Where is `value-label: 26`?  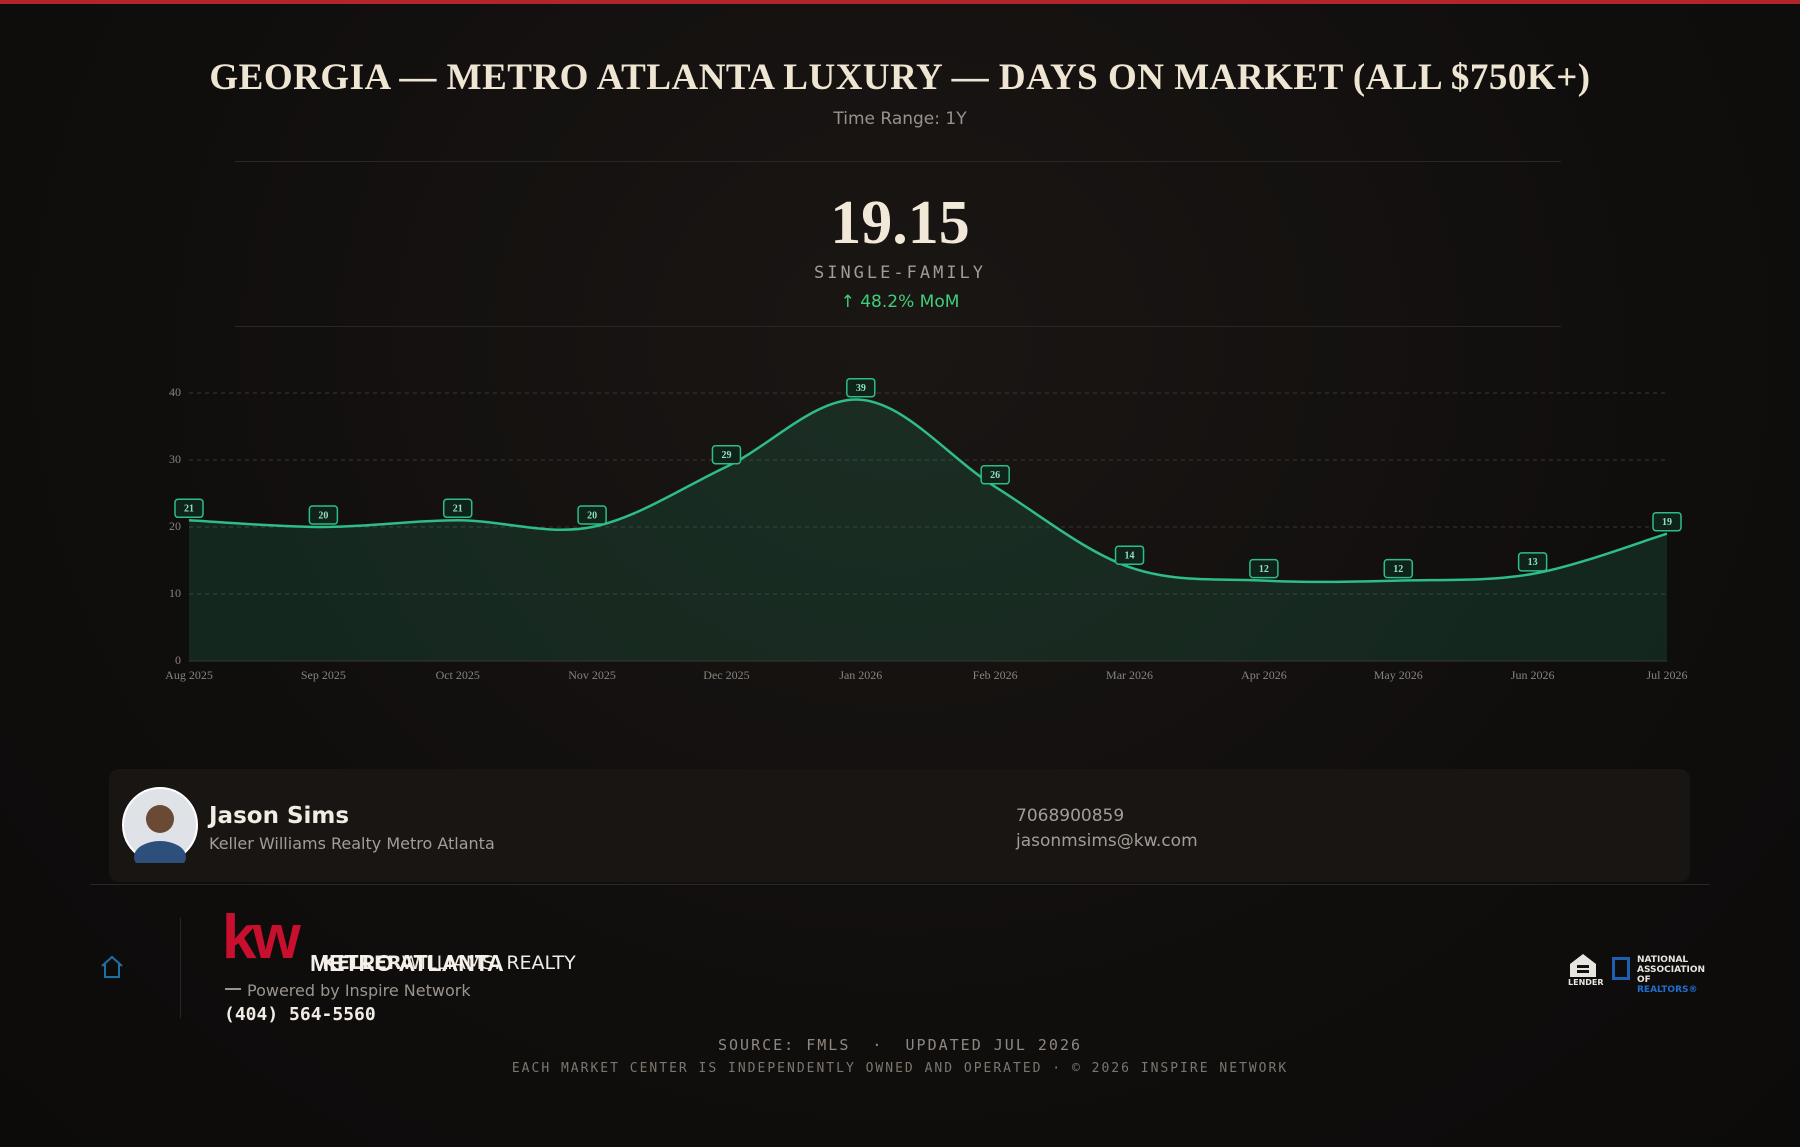
value-label: 26 is located at coordinates (995, 475).